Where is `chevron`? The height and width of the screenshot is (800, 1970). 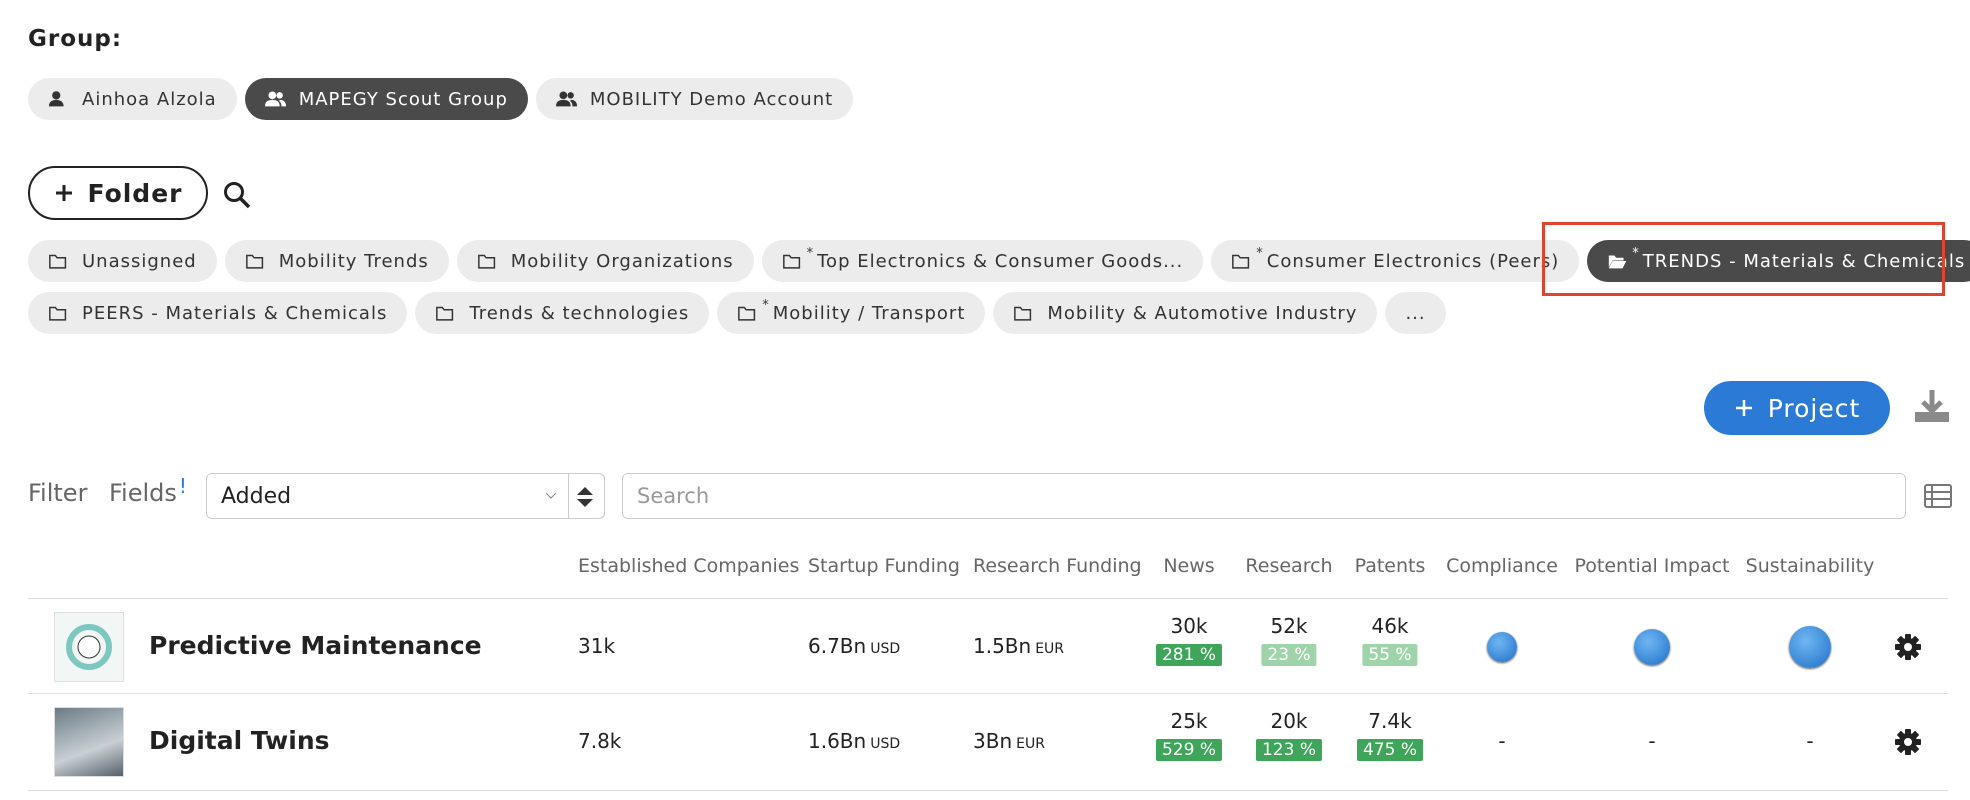
chevron is located at coordinates (551, 495).